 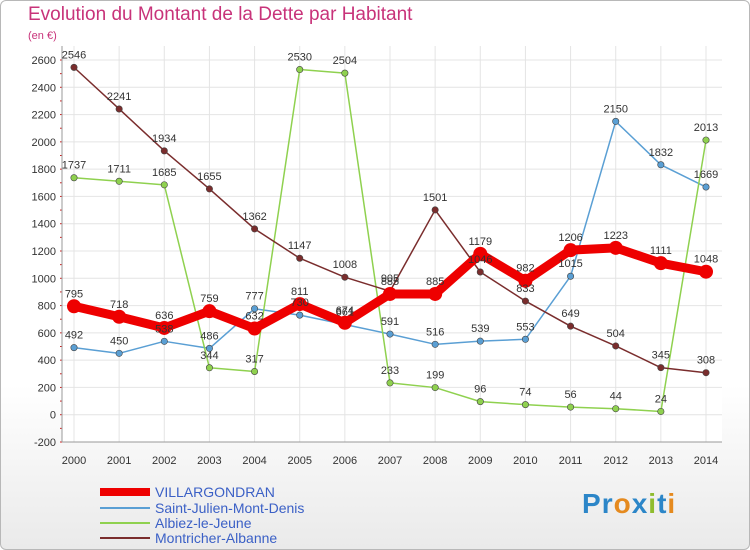 What do you see at coordinates (230, 538) in the screenshot?
I see `legend-item-montricher-albanne: Montricher-Albanne` at bounding box center [230, 538].